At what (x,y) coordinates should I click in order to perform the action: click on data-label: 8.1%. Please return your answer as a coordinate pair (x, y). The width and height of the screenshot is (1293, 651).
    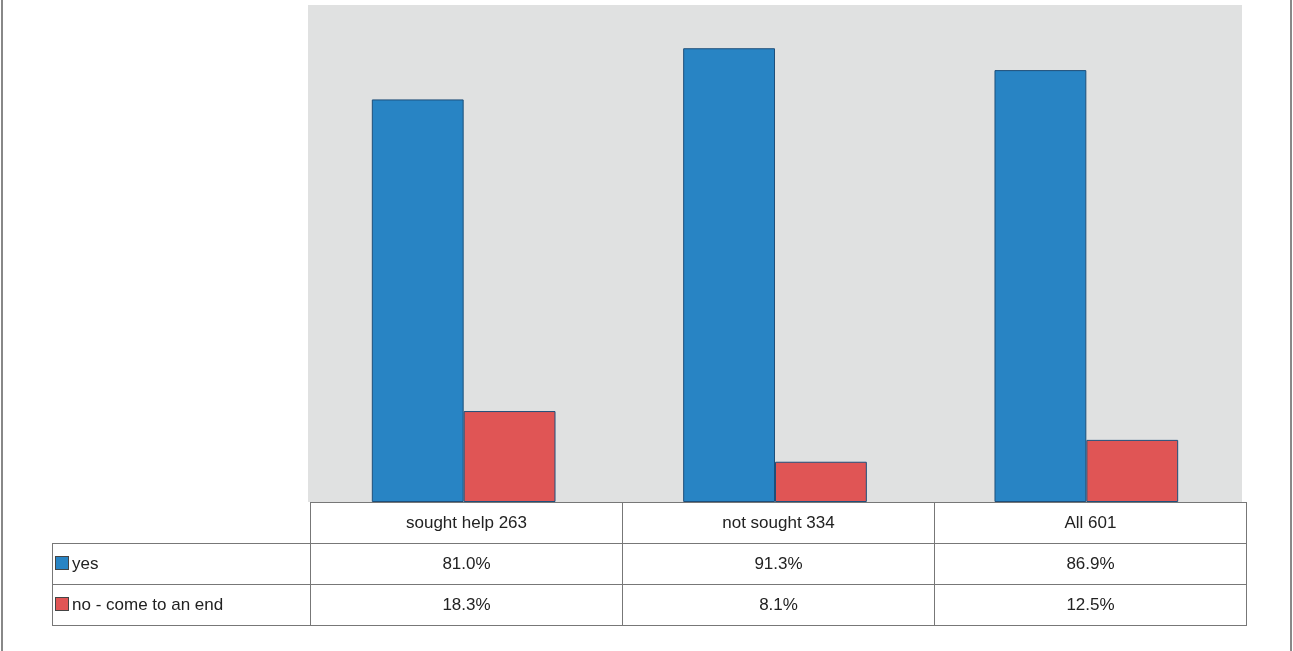
    Looking at the image, I should click on (778, 605).